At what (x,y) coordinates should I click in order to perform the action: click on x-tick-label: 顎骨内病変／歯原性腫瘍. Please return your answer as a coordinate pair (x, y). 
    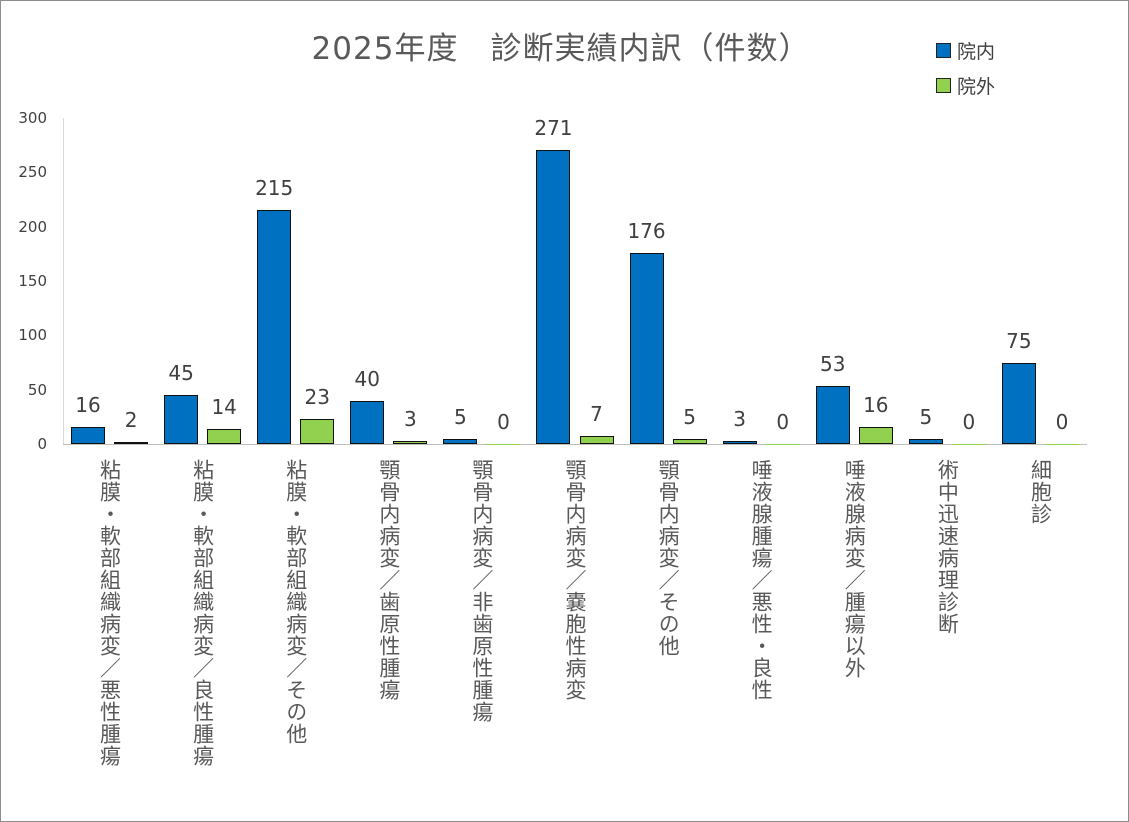
    Looking at the image, I should click on (388, 580).